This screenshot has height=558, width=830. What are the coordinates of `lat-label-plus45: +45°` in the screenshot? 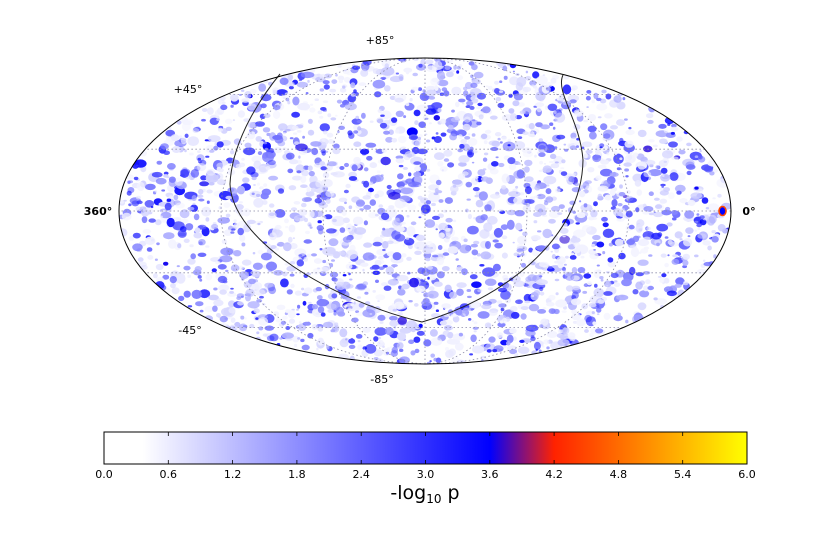 It's located at (188, 89).